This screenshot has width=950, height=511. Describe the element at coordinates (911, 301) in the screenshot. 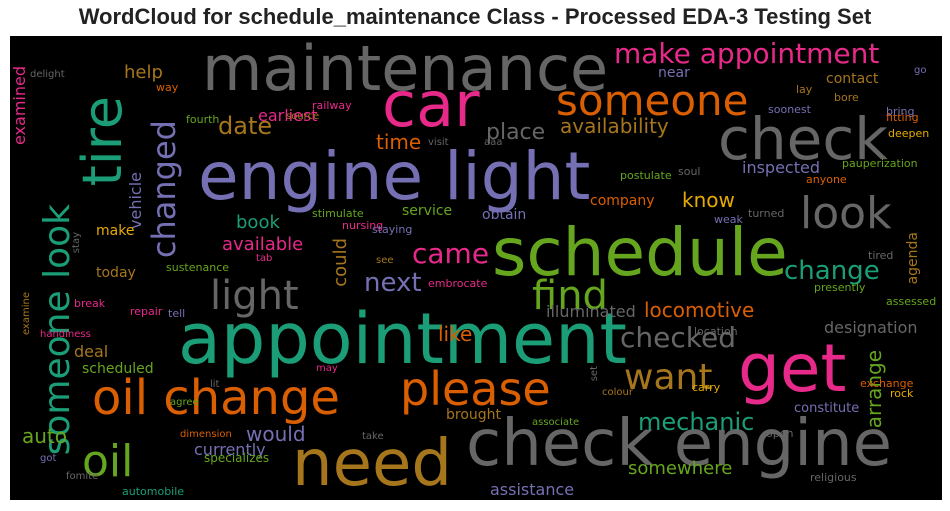

I see `word: assessed` at that location.